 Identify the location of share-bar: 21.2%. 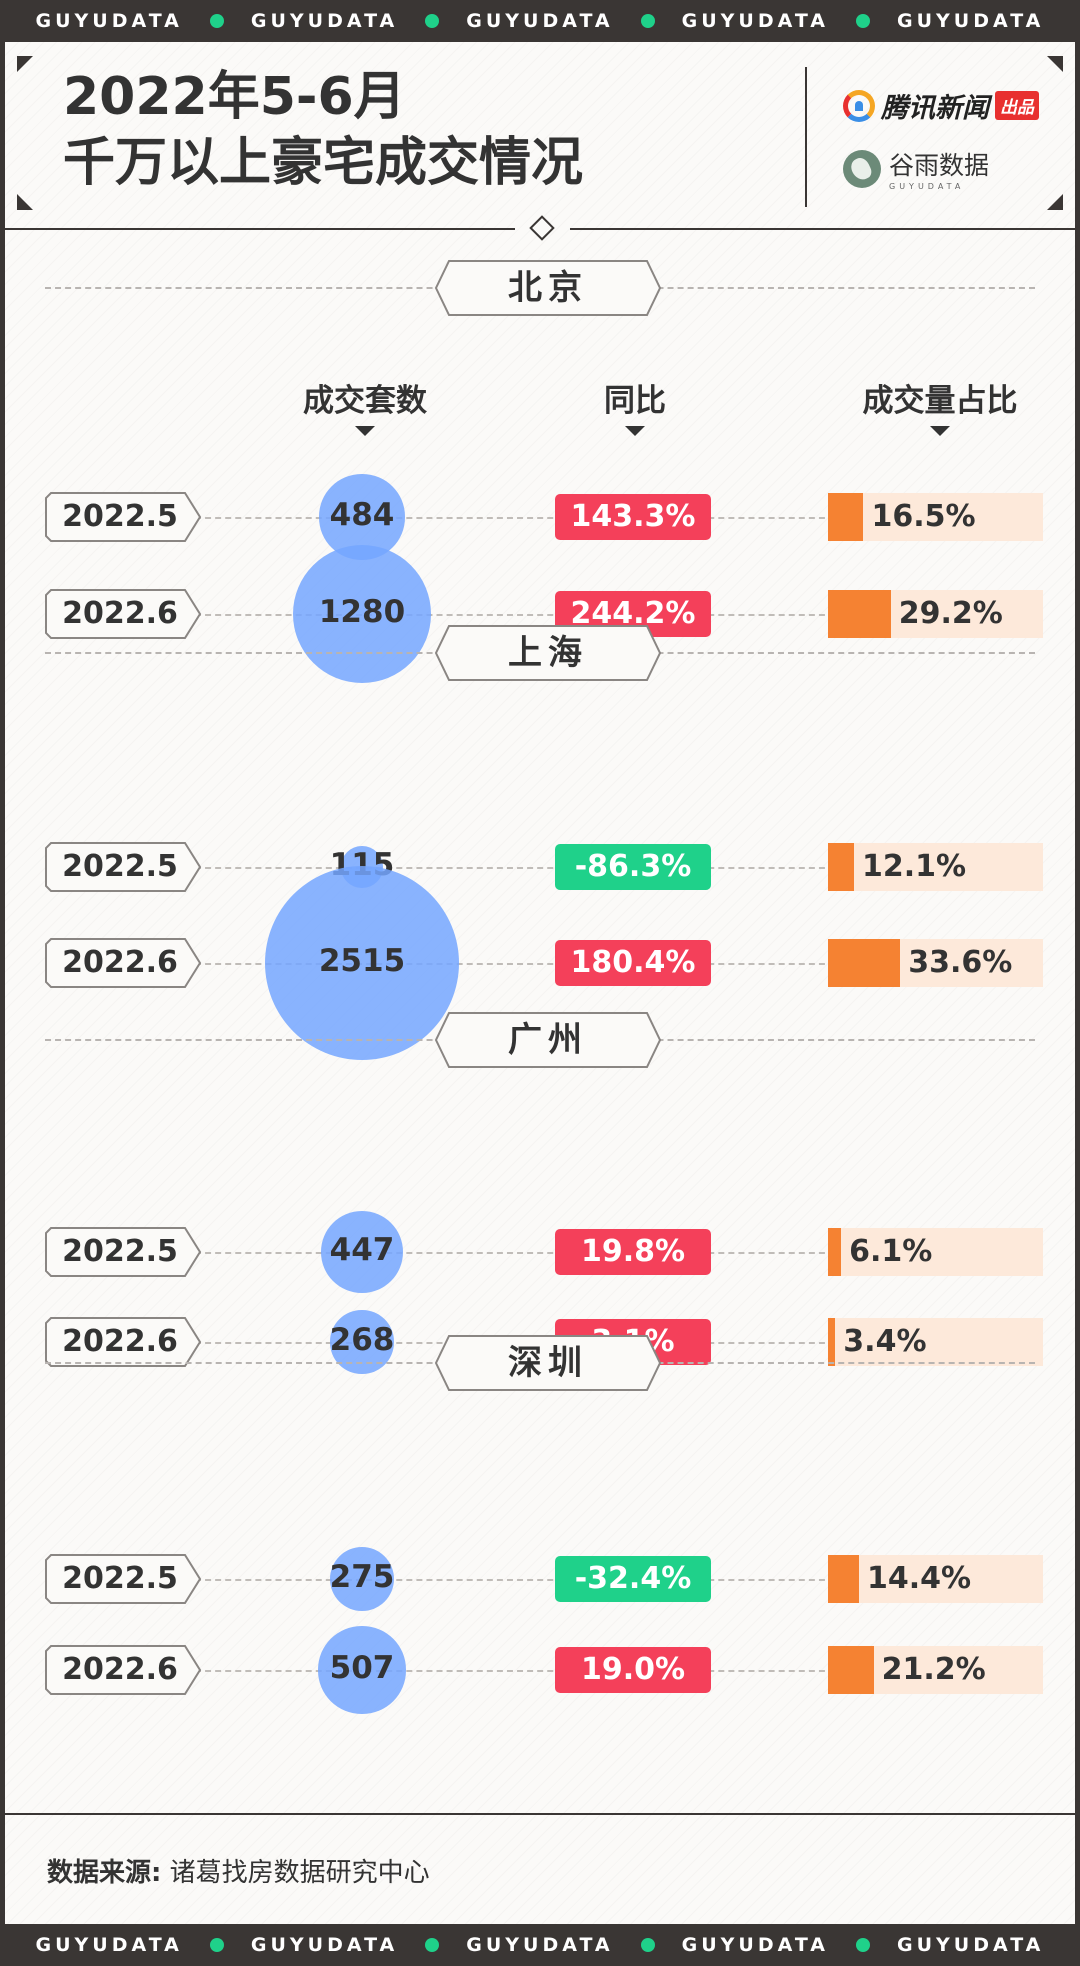
(935, 1670).